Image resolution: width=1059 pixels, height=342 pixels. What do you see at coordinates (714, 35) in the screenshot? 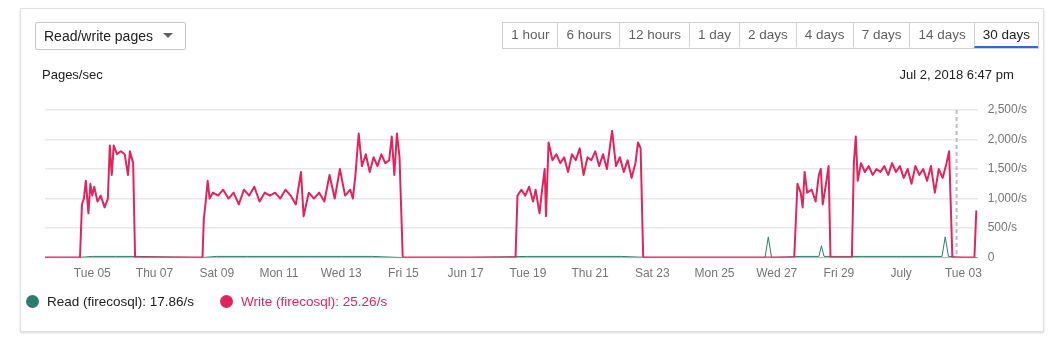
I see `text: 1 day` at bounding box center [714, 35].